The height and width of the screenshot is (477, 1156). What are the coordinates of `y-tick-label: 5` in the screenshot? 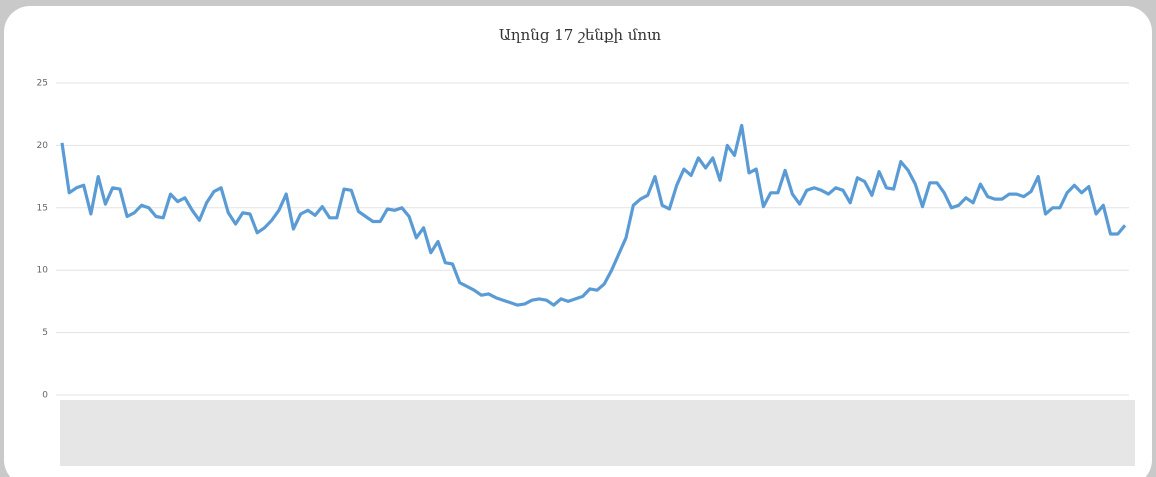 It's located at (45, 333).